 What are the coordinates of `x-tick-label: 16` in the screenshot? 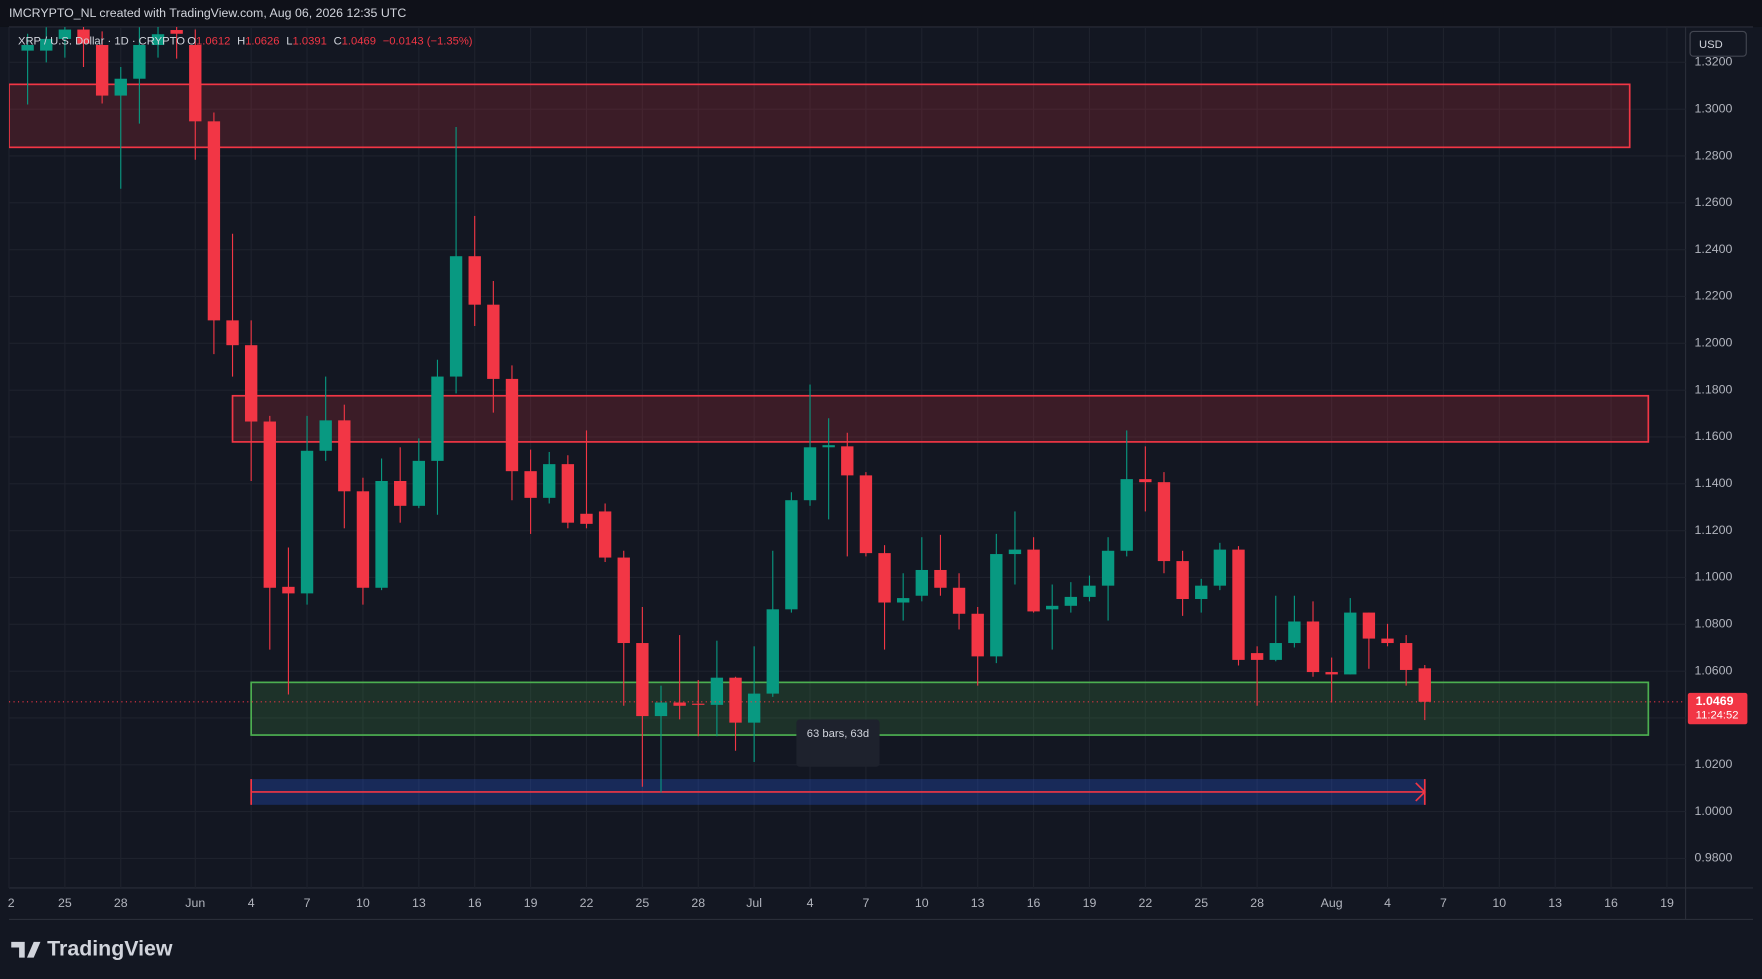 It's located at (1611, 903).